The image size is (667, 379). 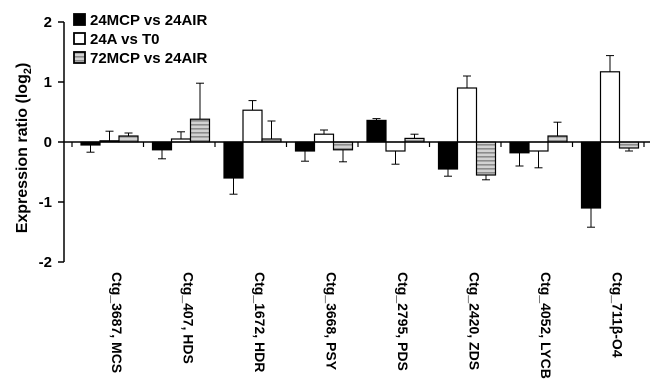 What do you see at coordinates (24, 148) in the screenshot?
I see `y-axis-label: Expression ratio (log2)` at bounding box center [24, 148].